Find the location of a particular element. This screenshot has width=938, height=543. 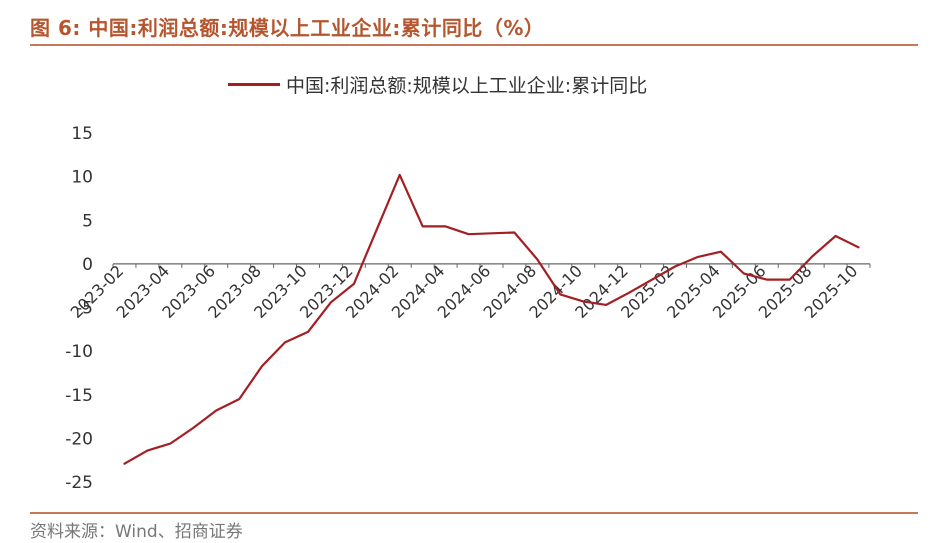

y-tick-label: 5 is located at coordinates (87, 221).